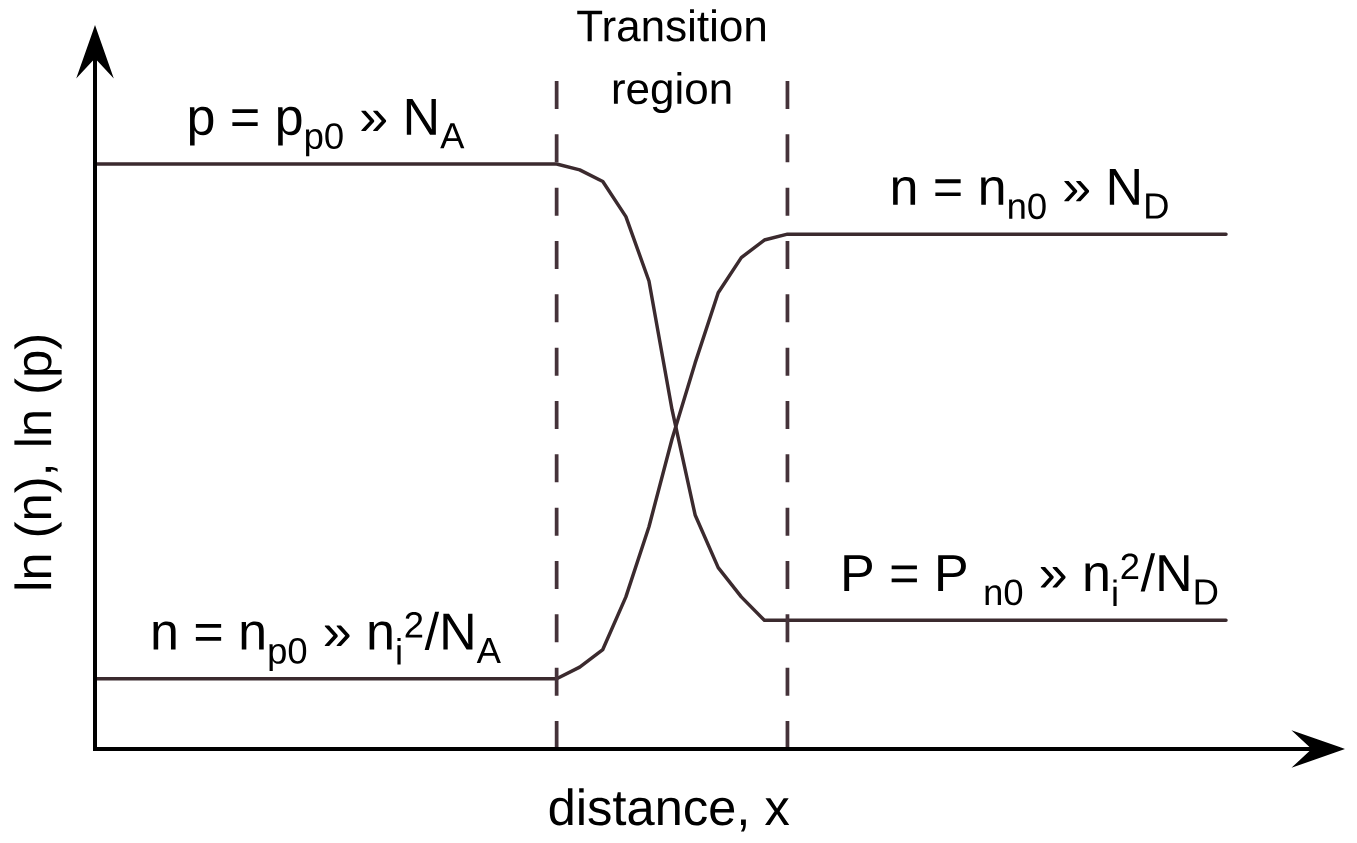 The height and width of the screenshot is (843, 1357). What do you see at coordinates (327, 127) in the screenshot?
I see `annotation: p = p$_{p0}$ » N$_{A}$` at bounding box center [327, 127].